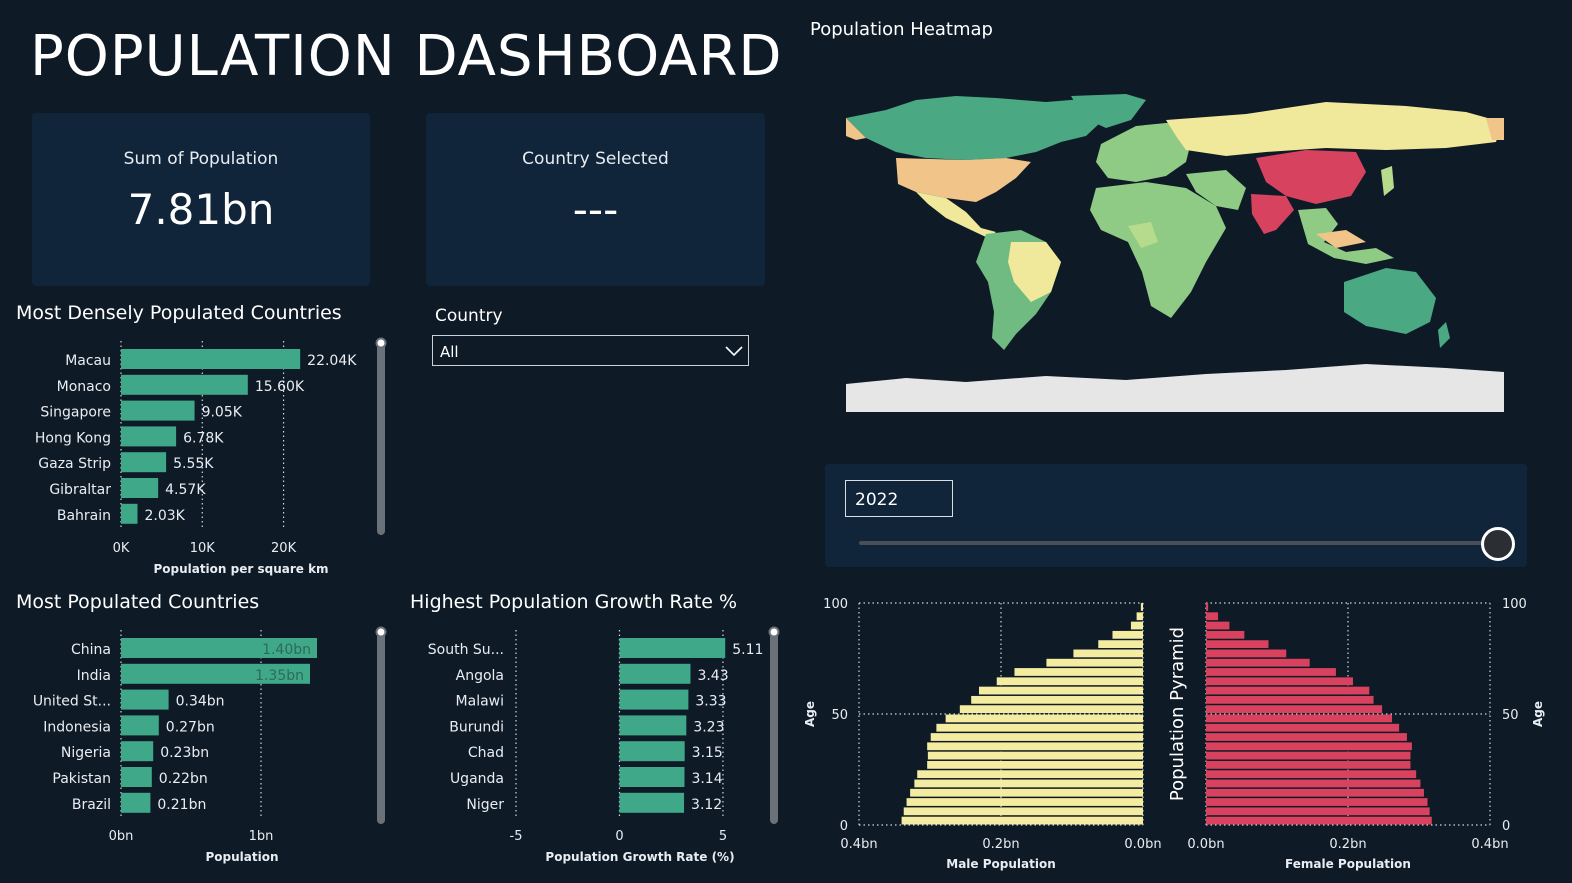 Image resolution: width=1572 pixels, height=883 pixels. Describe the element at coordinates (279, 676) in the screenshot. I see `data-label: 1.35bn` at that location.